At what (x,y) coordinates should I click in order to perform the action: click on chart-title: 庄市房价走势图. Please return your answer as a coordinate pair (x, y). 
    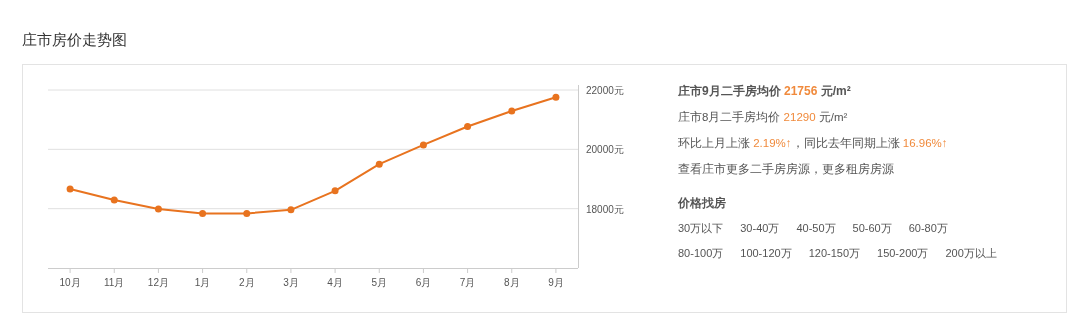
    Looking at the image, I should click on (74, 39).